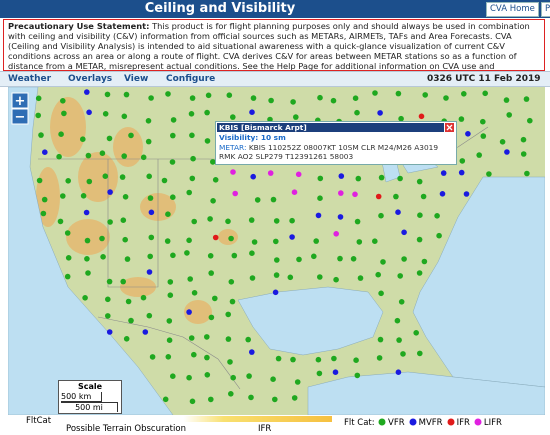 Image resolution: width=550 pixels, height=435 pixels. What do you see at coordinates (169, 353) in the screenshot?
I see `border` at bounding box center [169, 353].